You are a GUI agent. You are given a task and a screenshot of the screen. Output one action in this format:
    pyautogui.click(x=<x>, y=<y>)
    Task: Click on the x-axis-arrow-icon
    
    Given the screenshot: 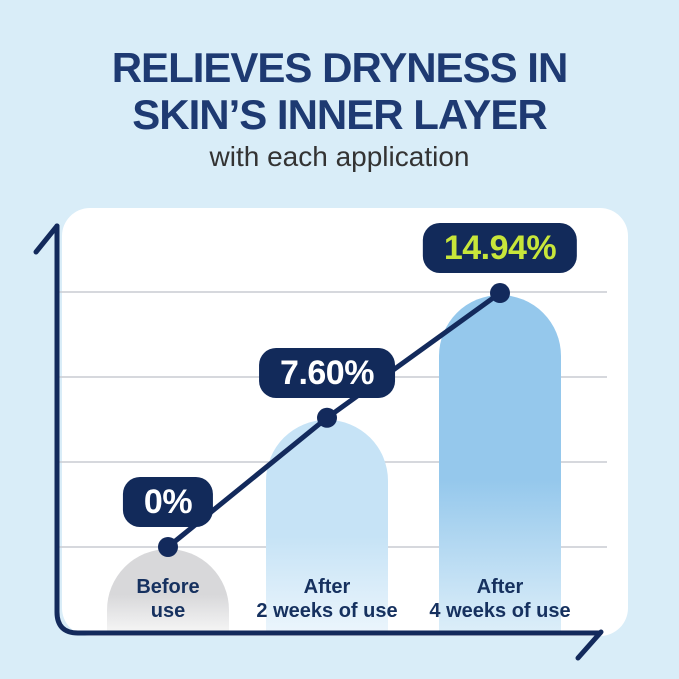 What is the action you would take?
    pyautogui.click(x=589, y=645)
    